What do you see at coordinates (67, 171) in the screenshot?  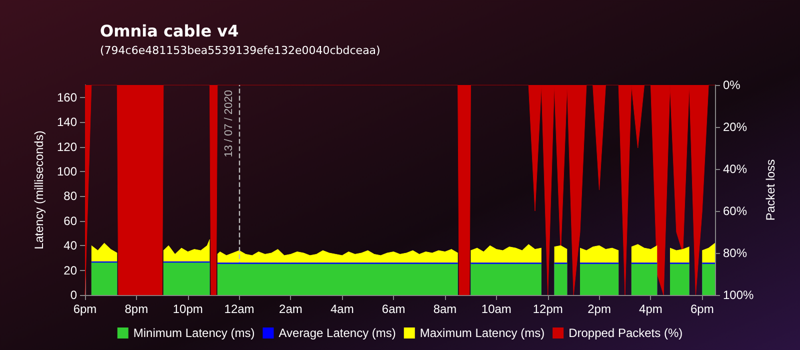 I see `y-tick-label: 100` at bounding box center [67, 171].